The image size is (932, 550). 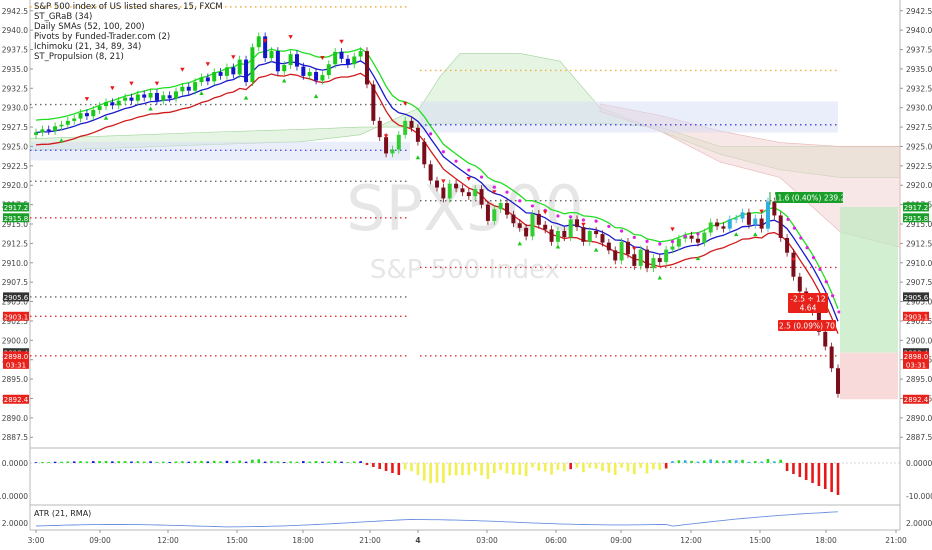 What do you see at coordinates (79, 57) in the screenshot?
I see `legend-indicator-propulsion: ST_Propulsion (8, 21)` at bounding box center [79, 57].